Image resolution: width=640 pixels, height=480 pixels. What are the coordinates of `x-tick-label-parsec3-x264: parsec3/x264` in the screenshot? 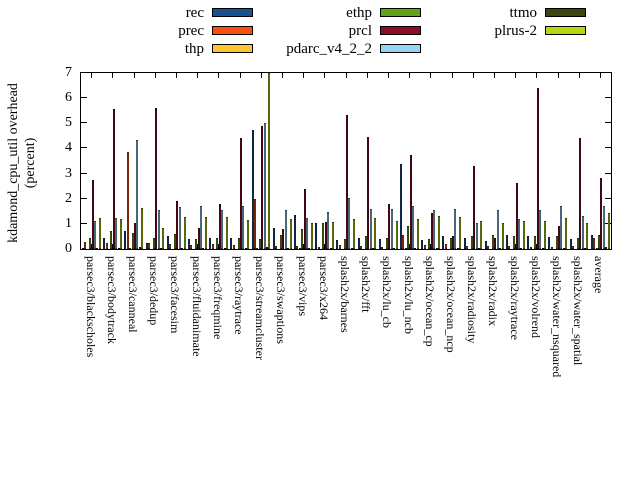 It's located at (323, 288).